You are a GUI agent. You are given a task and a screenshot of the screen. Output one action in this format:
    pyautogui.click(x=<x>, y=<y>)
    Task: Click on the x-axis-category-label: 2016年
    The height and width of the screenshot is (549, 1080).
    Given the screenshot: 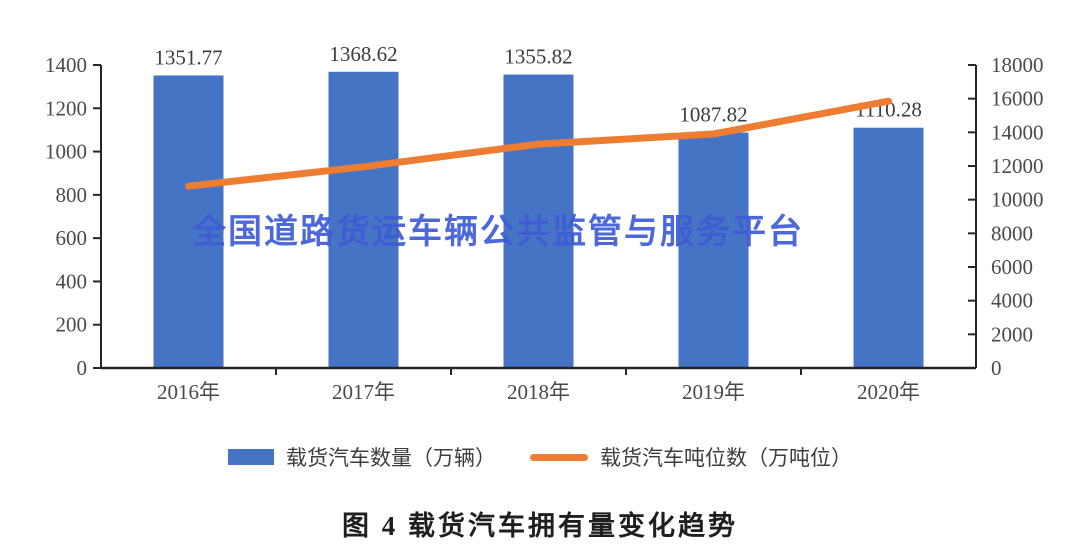 What is the action you would take?
    pyautogui.click(x=188, y=392)
    